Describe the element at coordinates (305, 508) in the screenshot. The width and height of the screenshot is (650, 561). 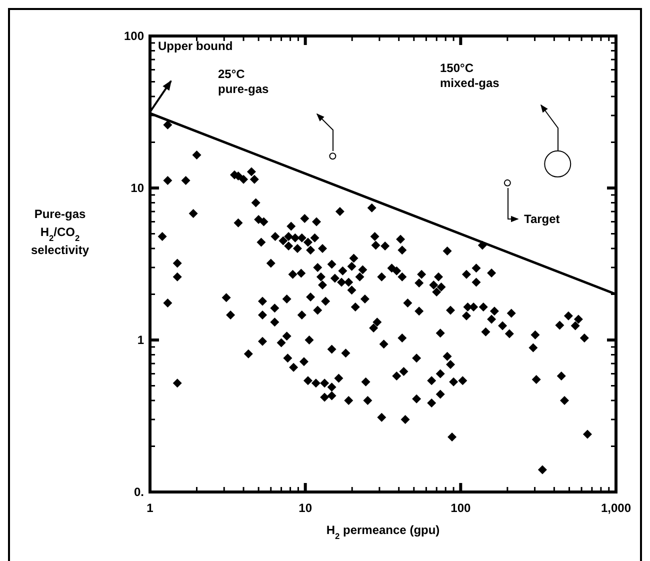
I see `x-tick-label: 10` at that location.